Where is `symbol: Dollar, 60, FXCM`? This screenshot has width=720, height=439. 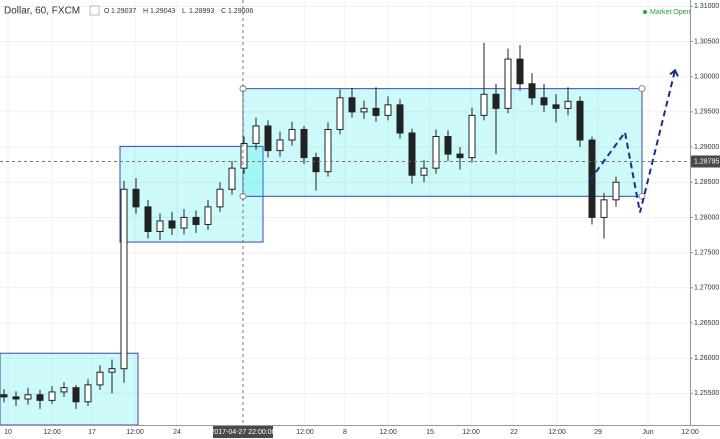 symbol: Dollar, 60, FXCM is located at coordinates (42, 11).